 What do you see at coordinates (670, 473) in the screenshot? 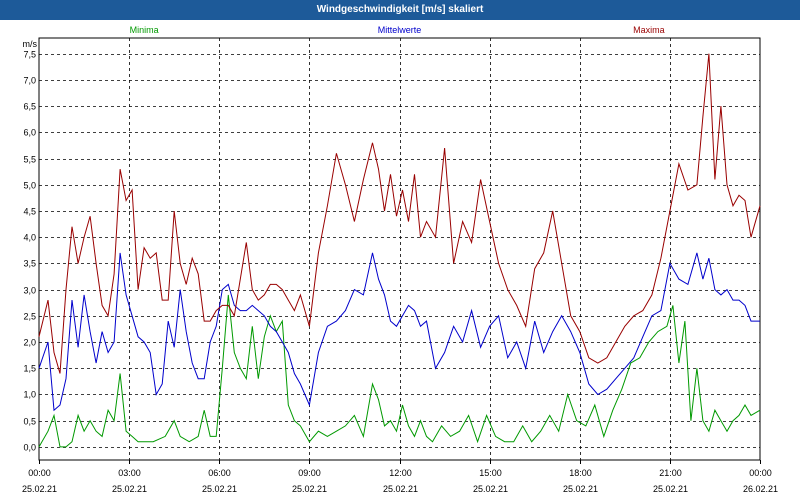
I see `x-tick-time-label: 21:00` at bounding box center [670, 473].